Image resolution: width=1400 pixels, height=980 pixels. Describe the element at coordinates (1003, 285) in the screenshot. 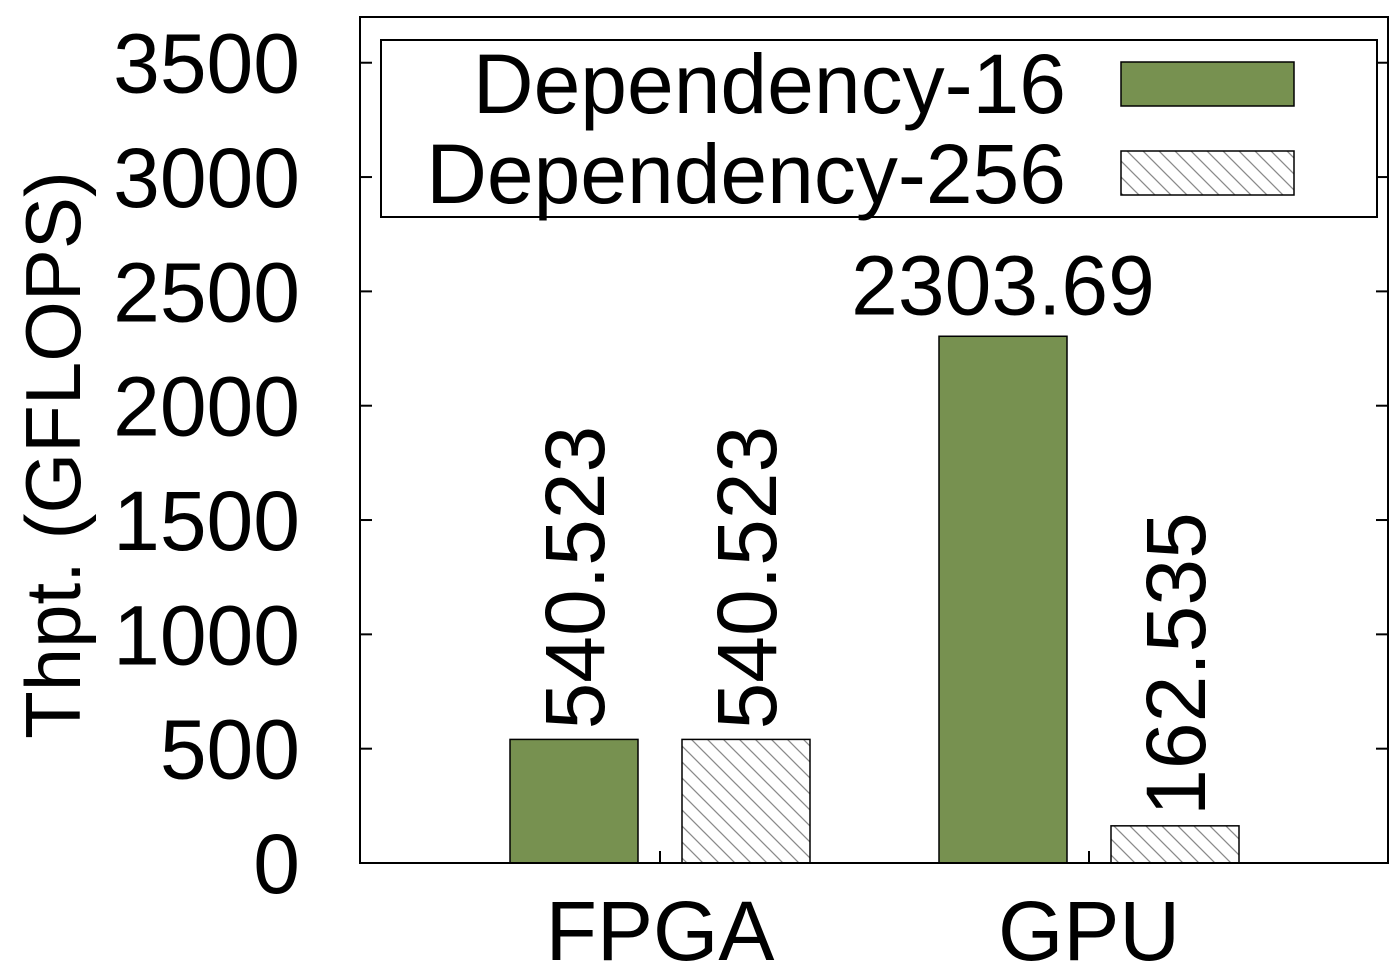

I see `value-label: 2303.69` at that location.